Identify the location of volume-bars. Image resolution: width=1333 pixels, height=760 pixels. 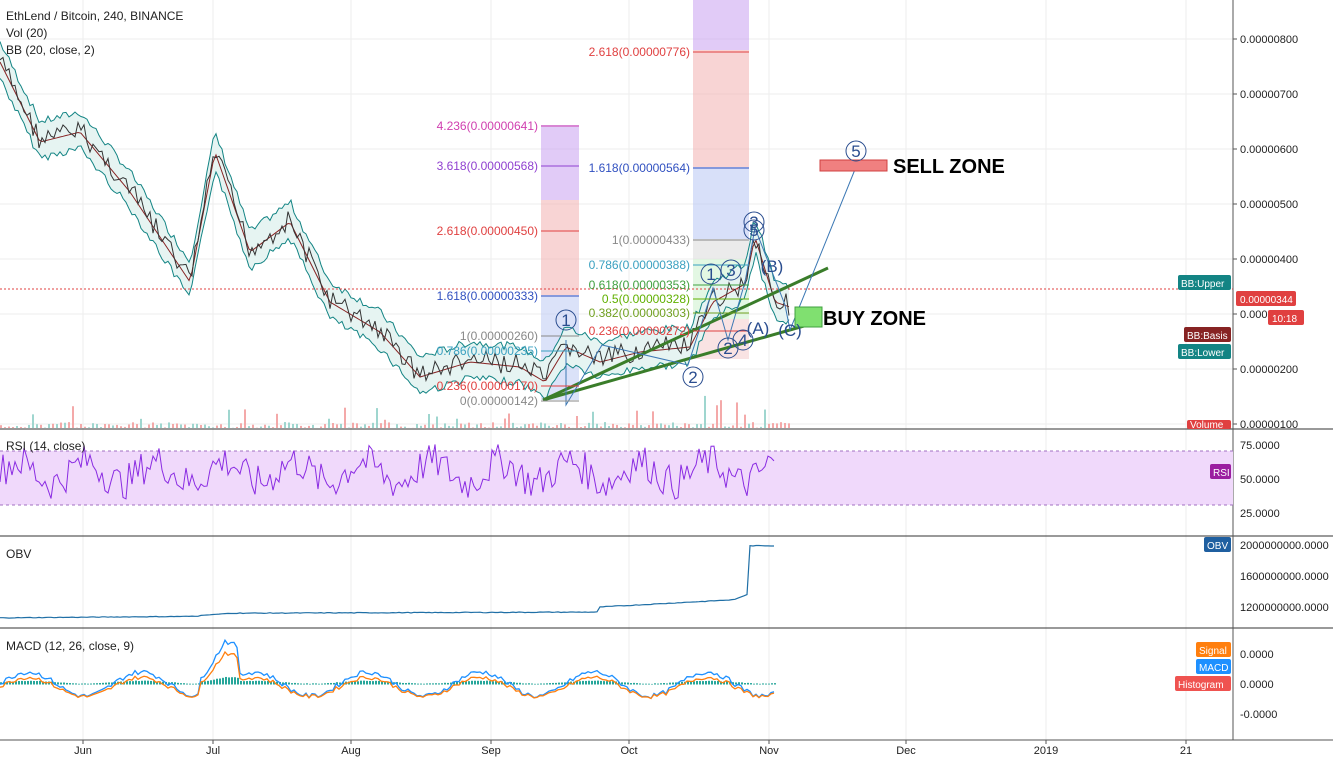
(395, 411).